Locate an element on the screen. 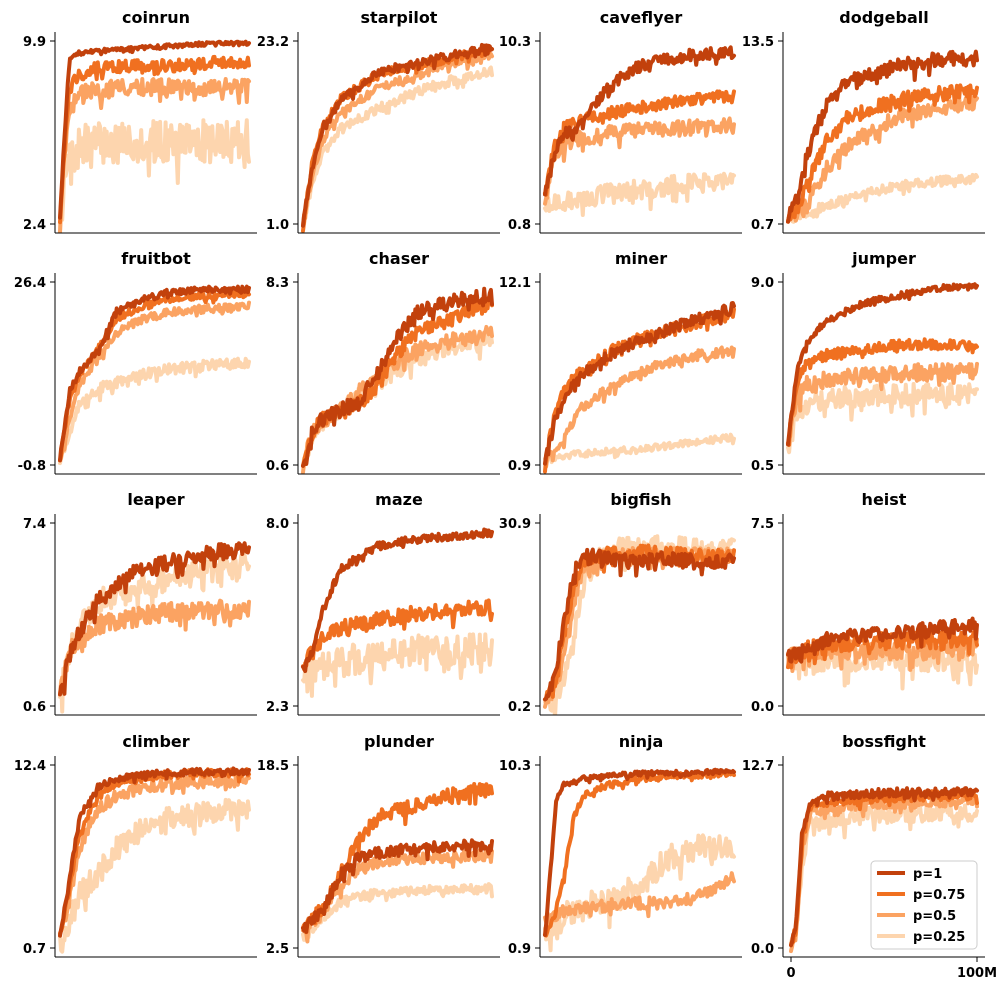  y-tick-label: 0.8 is located at coordinates (519, 225).